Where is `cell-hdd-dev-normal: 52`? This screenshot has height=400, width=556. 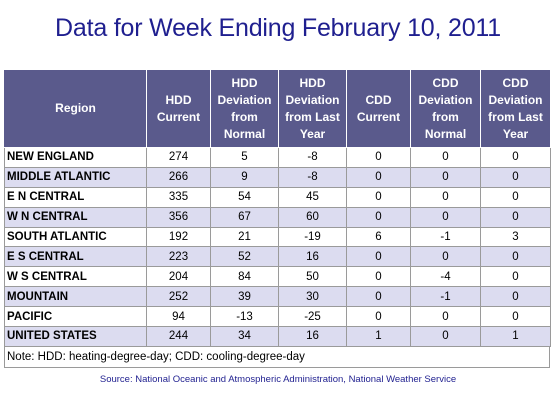 cell-hdd-dev-normal: 52 is located at coordinates (245, 257).